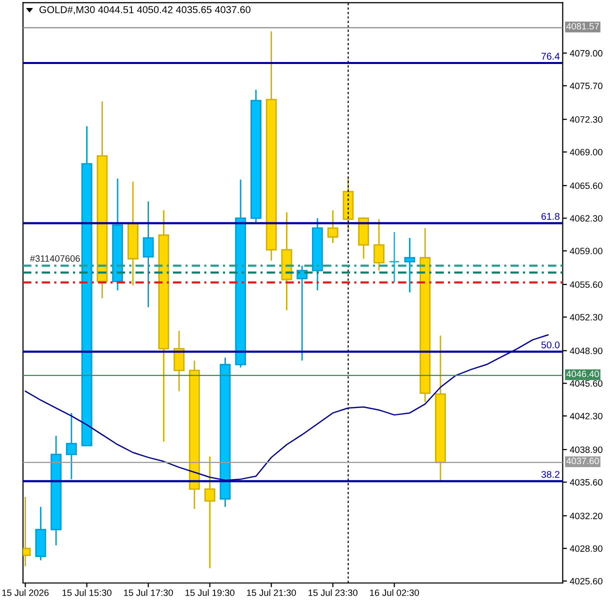 The width and height of the screenshot is (608, 604). What do you see at coordinates (586, 317) in the screenshot?
I see `y-tick-label: 4052.30` at bounding box center [586, 317].